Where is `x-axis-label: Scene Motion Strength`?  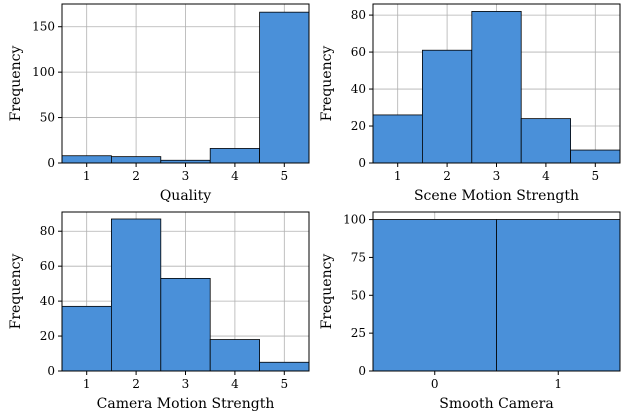 x-axis-label: Scene Motion Strength is located at coordinates (496, 196).